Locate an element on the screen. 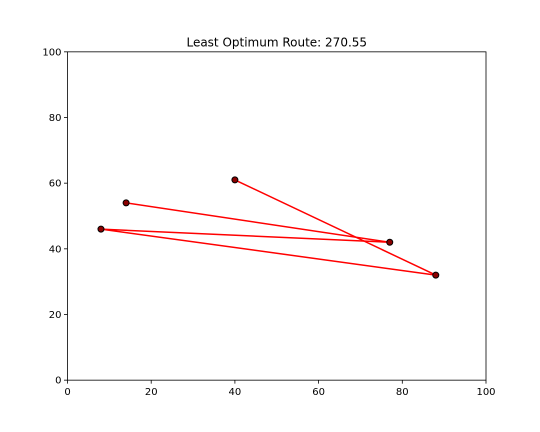 The height and width of the screenshot is (432, 540). x-tick-label: 60 is located at coordinates (318, 392).